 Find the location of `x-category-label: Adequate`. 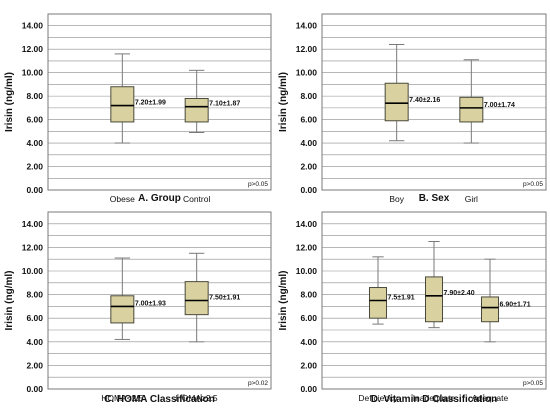

x-category-label: Adequate is located at coordinates (490, 398).